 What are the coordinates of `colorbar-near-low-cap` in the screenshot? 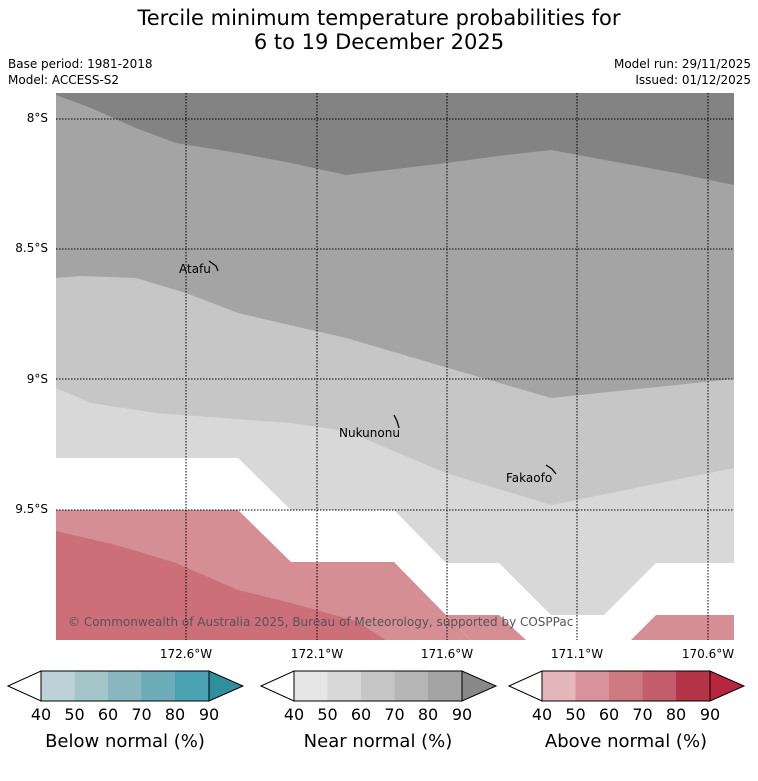 It's located at (277, 686).